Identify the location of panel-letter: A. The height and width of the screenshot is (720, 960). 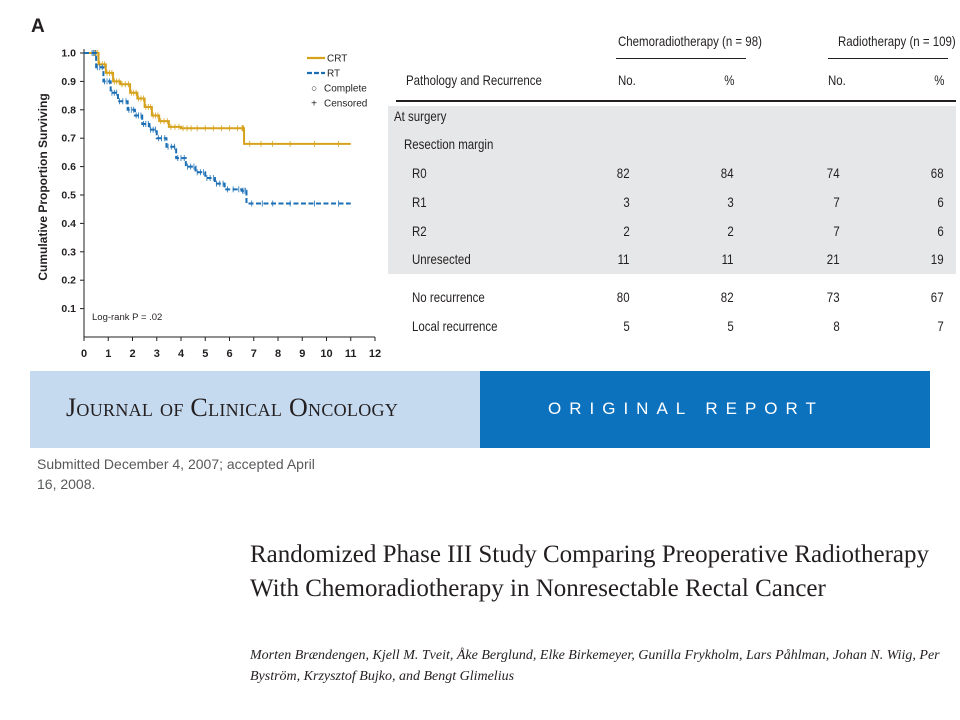
(38, 26).